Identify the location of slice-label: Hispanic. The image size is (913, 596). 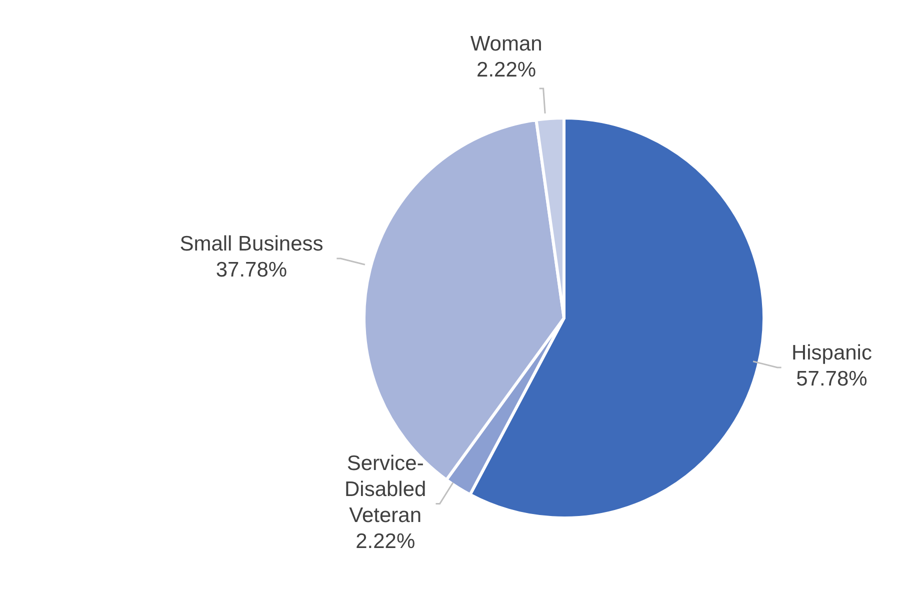
(831, 352).